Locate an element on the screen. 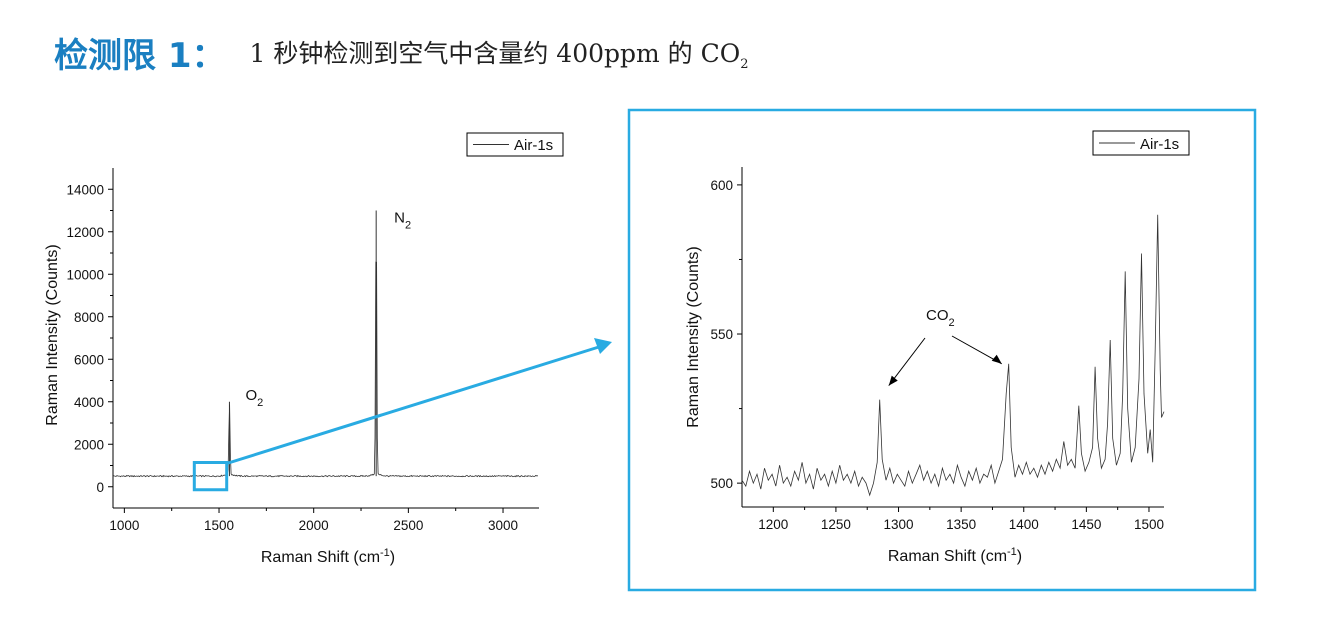  y-tick-label: 600 is located at coordinates (721, 185).